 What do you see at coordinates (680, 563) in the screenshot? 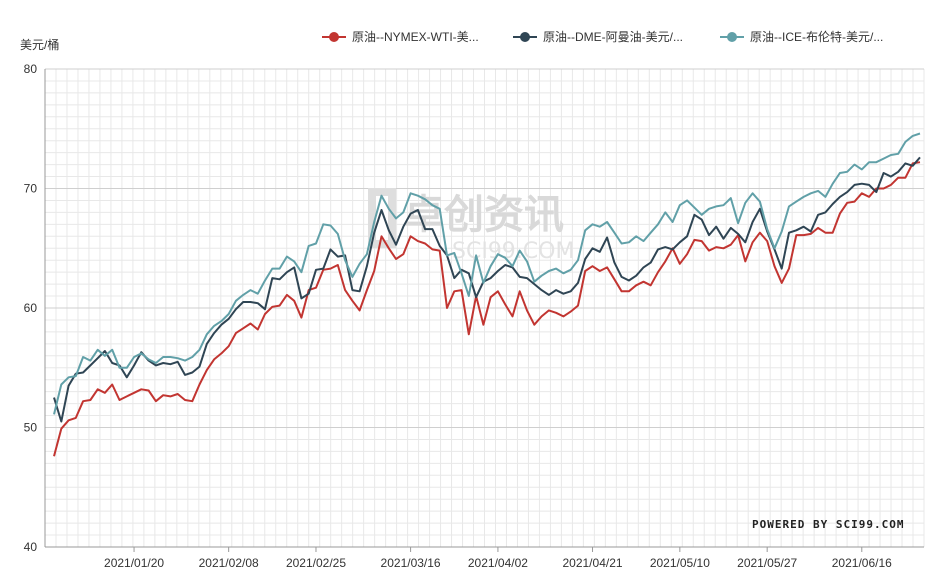
I see `x-tick-label: 2021/05/10` at bounding box center [680, 563].